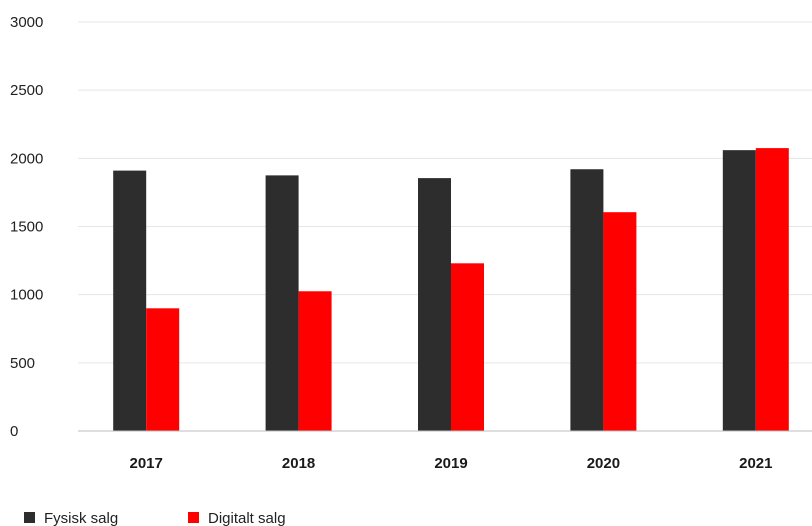 Image resolution: width=812 pixels, height=526 pixels. I want to click on legend-item: Fysisk salg, so click(71, 518).